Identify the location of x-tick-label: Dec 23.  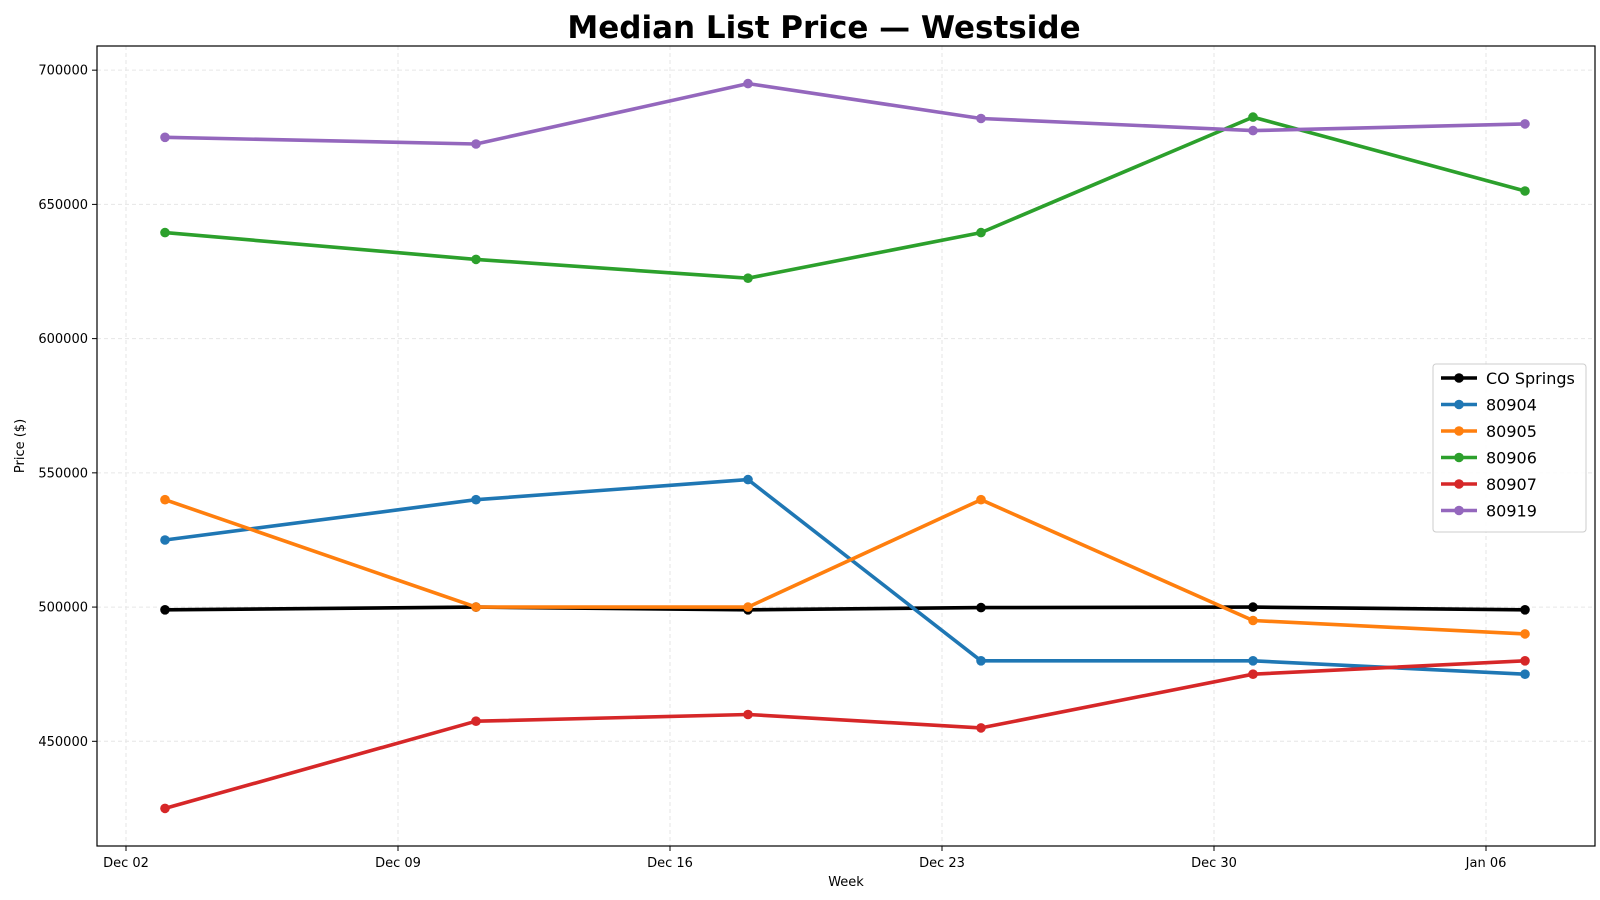
(942, 863).